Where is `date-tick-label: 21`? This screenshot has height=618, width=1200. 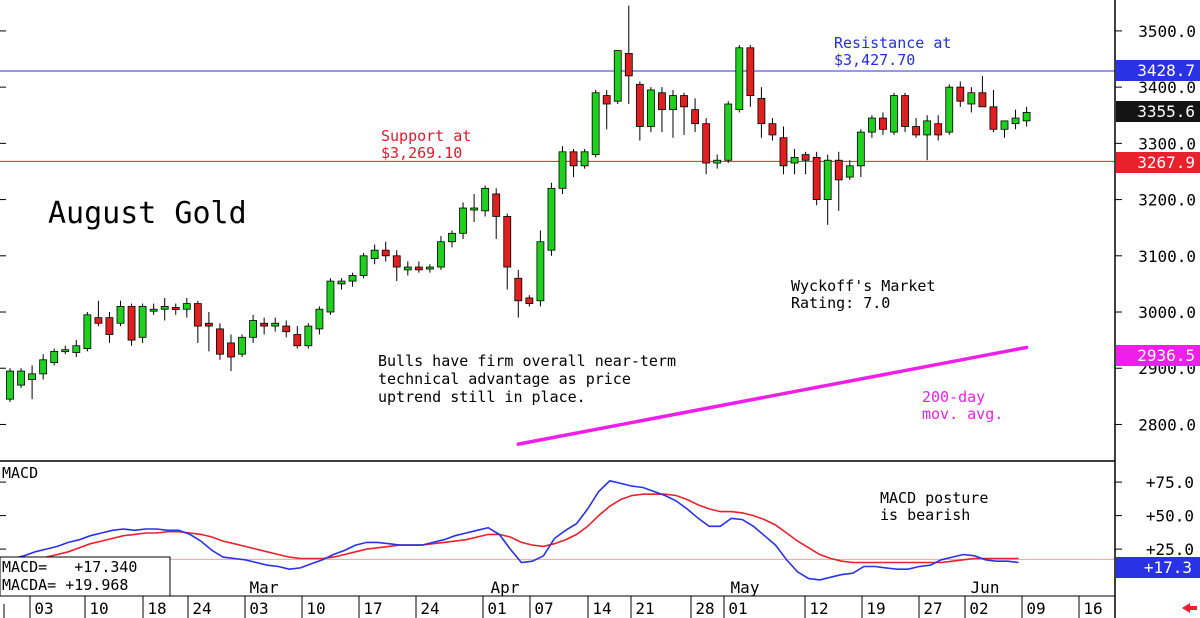
date-tick-label: 21 is located at coordinates (644, 608).